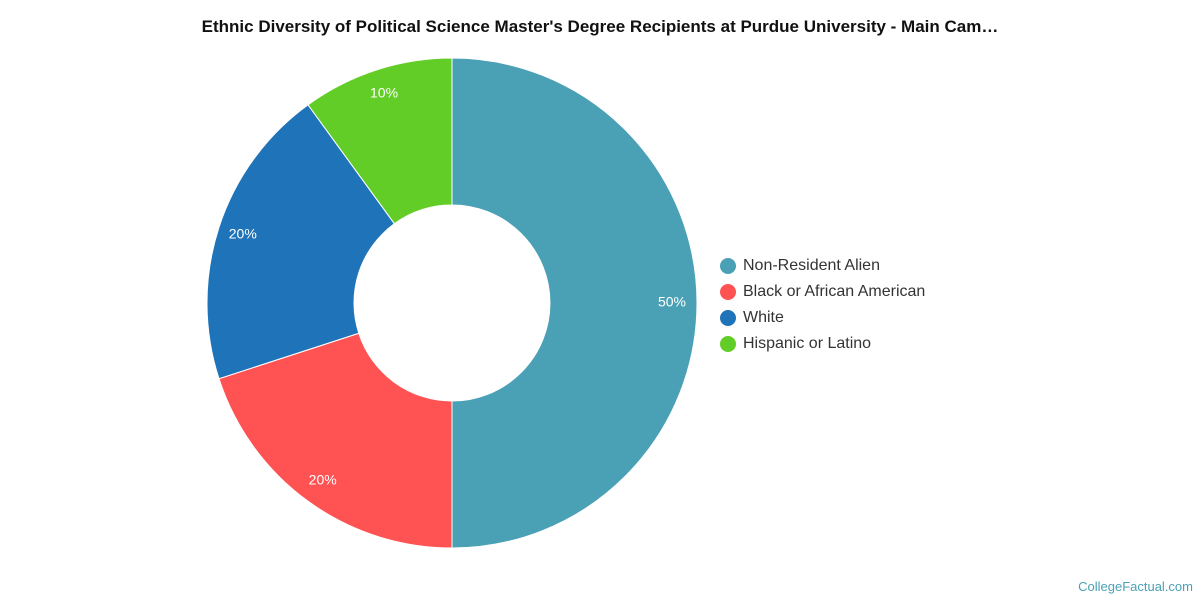  Describe the element at coordinates (384, 92) in the screenshot. I see `slice-value-label: 10%` at that location.